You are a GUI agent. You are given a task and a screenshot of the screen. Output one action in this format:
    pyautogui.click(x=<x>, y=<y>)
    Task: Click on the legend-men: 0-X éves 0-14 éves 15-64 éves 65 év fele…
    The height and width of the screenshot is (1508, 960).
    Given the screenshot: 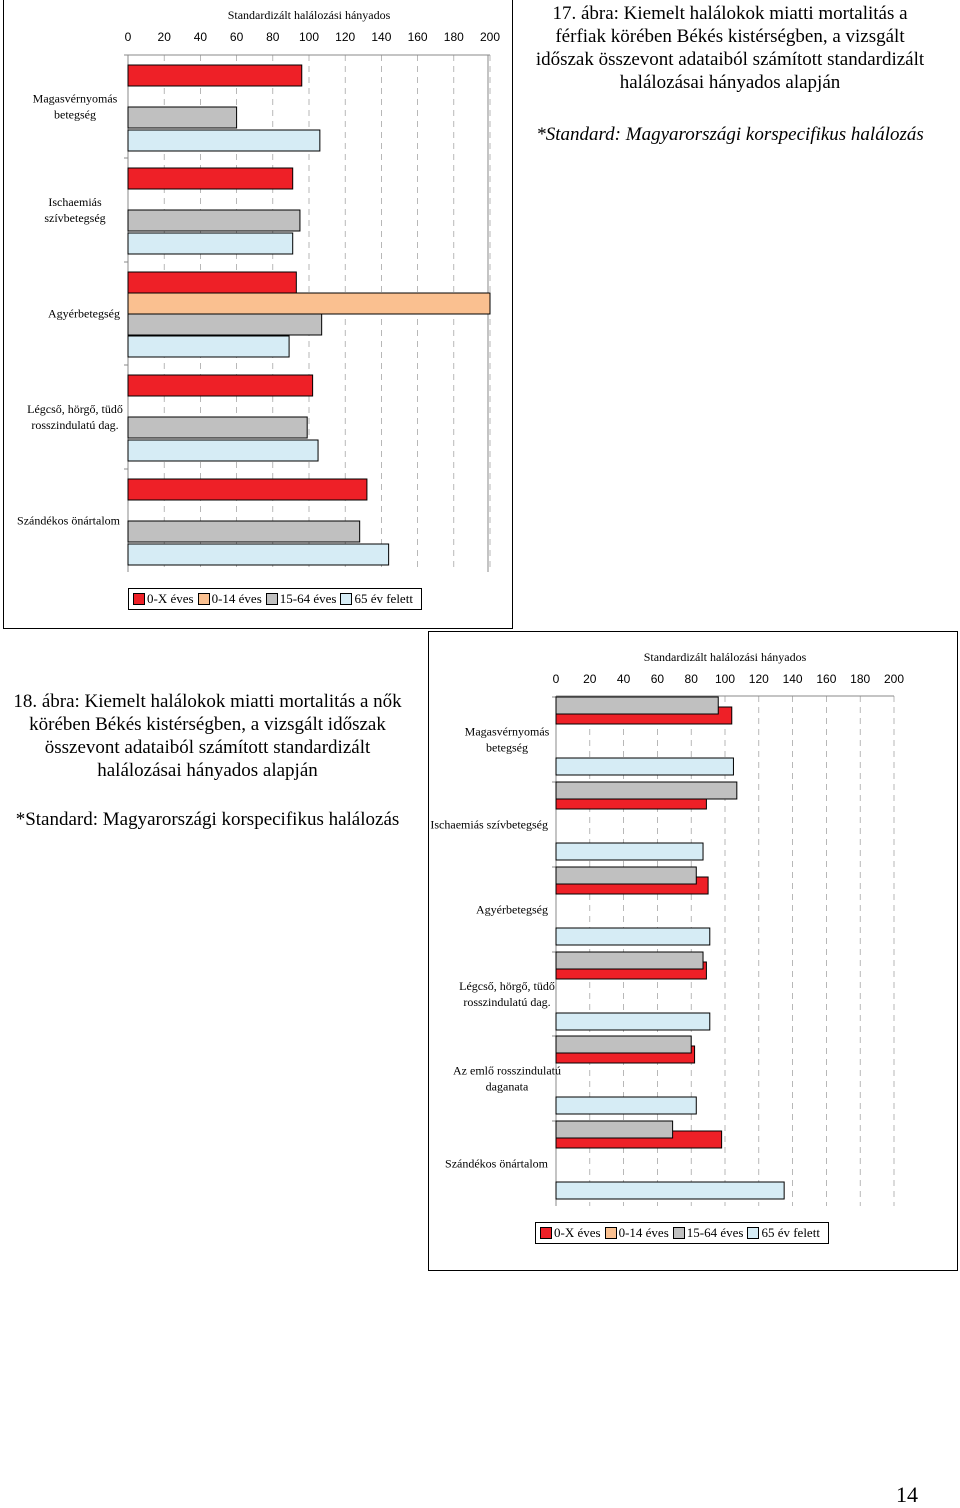 What is the action you would take?
    pyautogui.click(x=275, y=599)
    